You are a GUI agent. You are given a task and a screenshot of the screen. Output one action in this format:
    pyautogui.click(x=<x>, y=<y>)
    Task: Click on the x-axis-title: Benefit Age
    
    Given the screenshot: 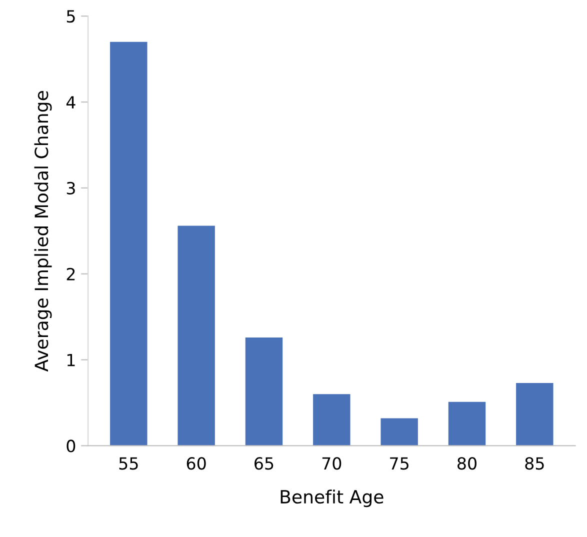 What is the action you would take?
    pyautogui.click(x=332, y=499)
    